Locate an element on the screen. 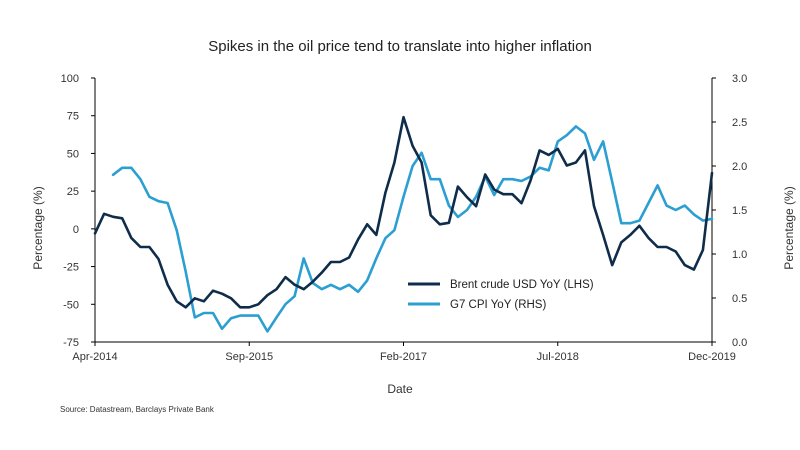  left-y-tick-label: 50 is located at coordinates (73, 154).